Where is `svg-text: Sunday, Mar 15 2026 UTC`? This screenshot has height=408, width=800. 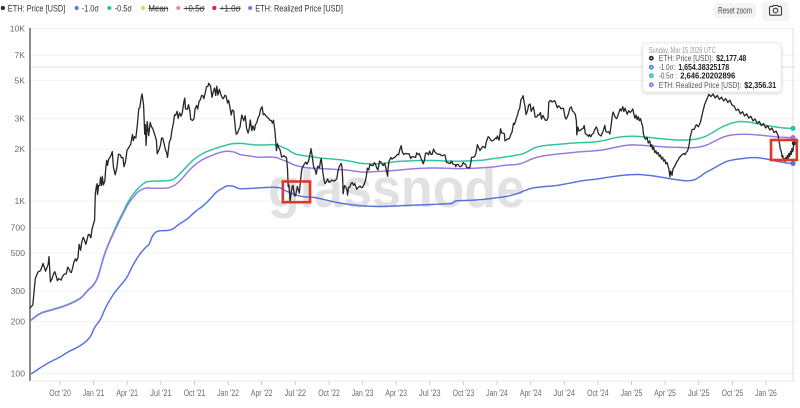
svg-text: Sunday, Mar 15 2026 UTC is located at coordinates (682, 50).